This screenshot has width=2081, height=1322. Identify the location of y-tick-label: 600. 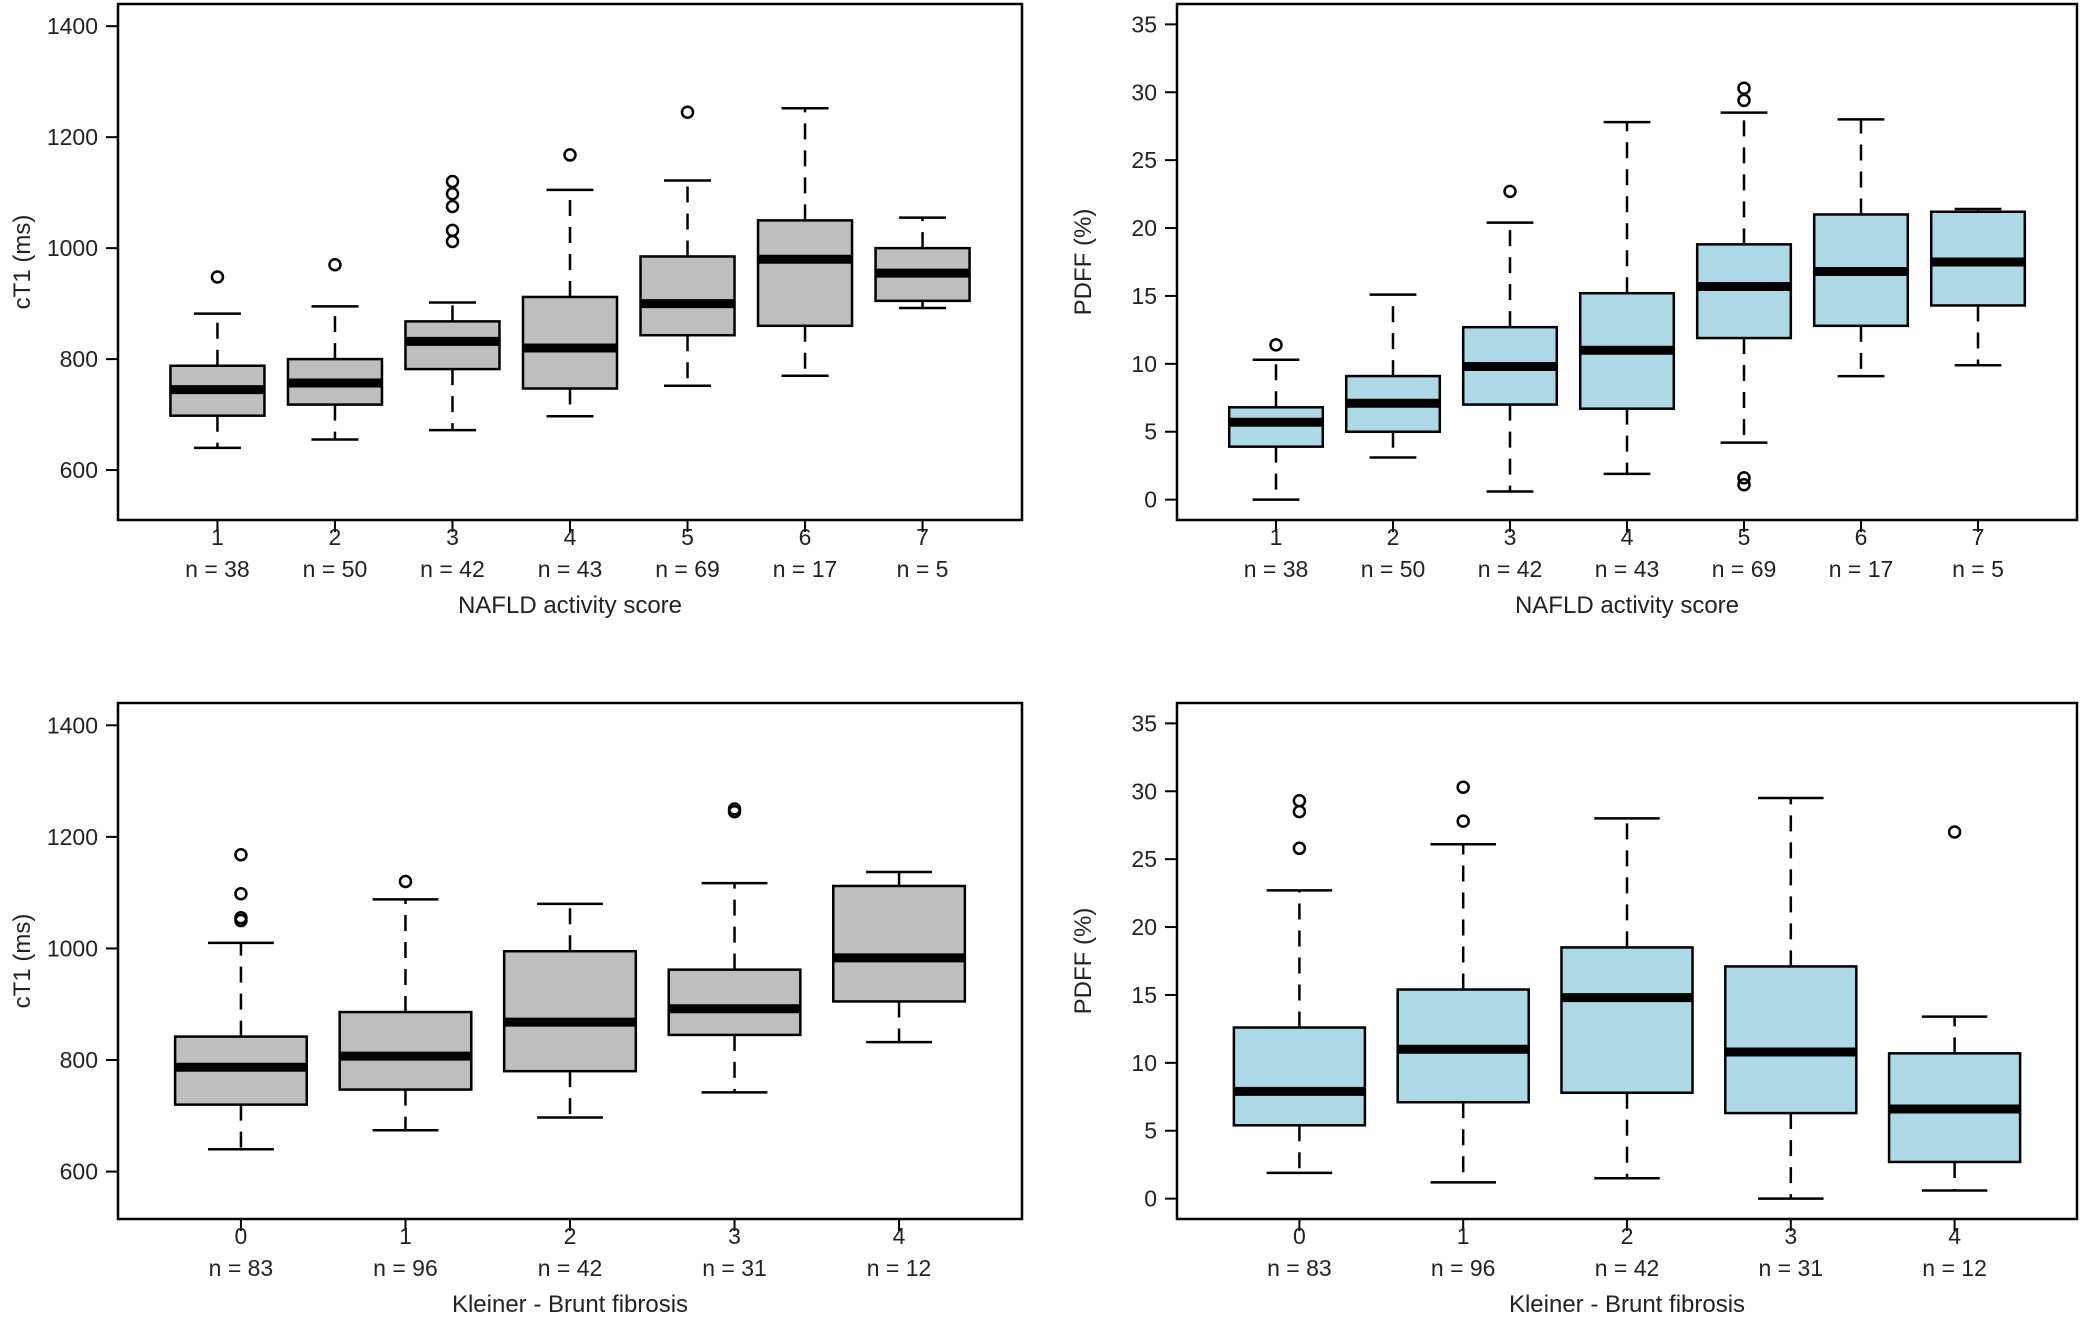
(79, 470).